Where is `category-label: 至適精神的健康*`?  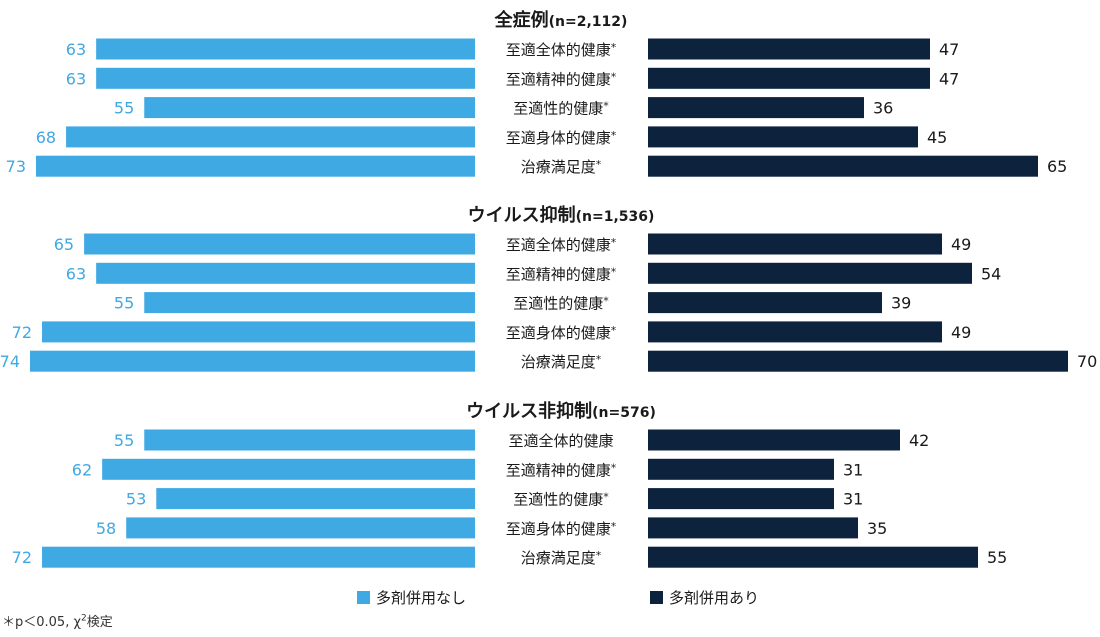 category-label: 至適精神的健康* is located at coordinates (561, 79).